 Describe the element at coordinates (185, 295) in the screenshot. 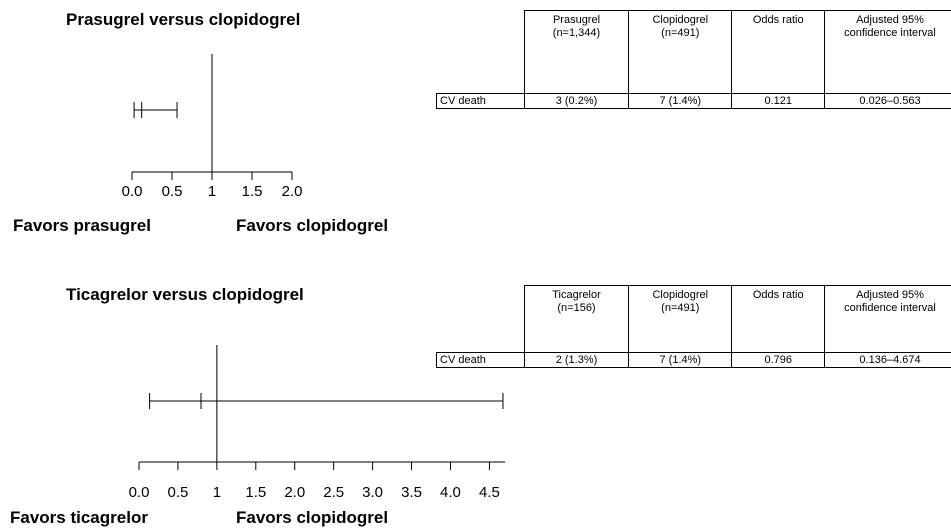

I see `chart-title: Ticagrelor versus clopidogrel` at that location.